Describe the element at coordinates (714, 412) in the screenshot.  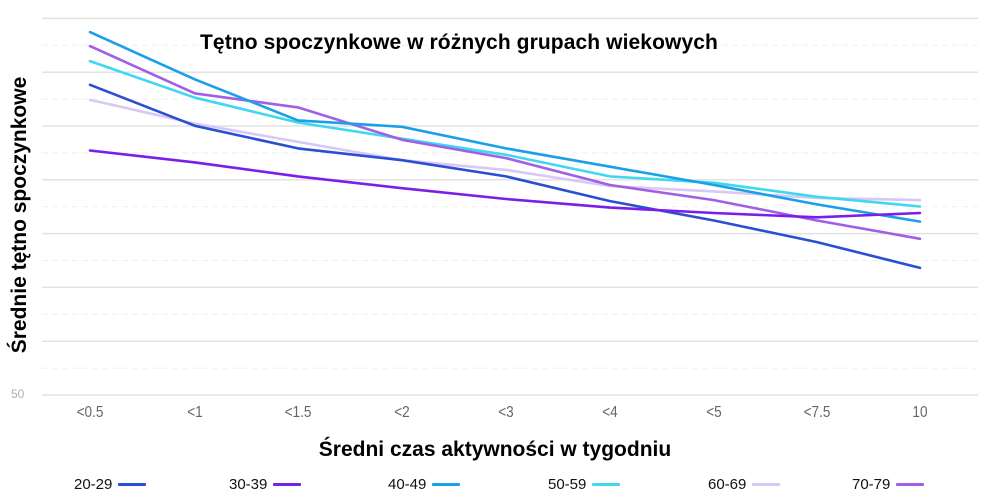
I see `x-tick-label: <5` at that location.